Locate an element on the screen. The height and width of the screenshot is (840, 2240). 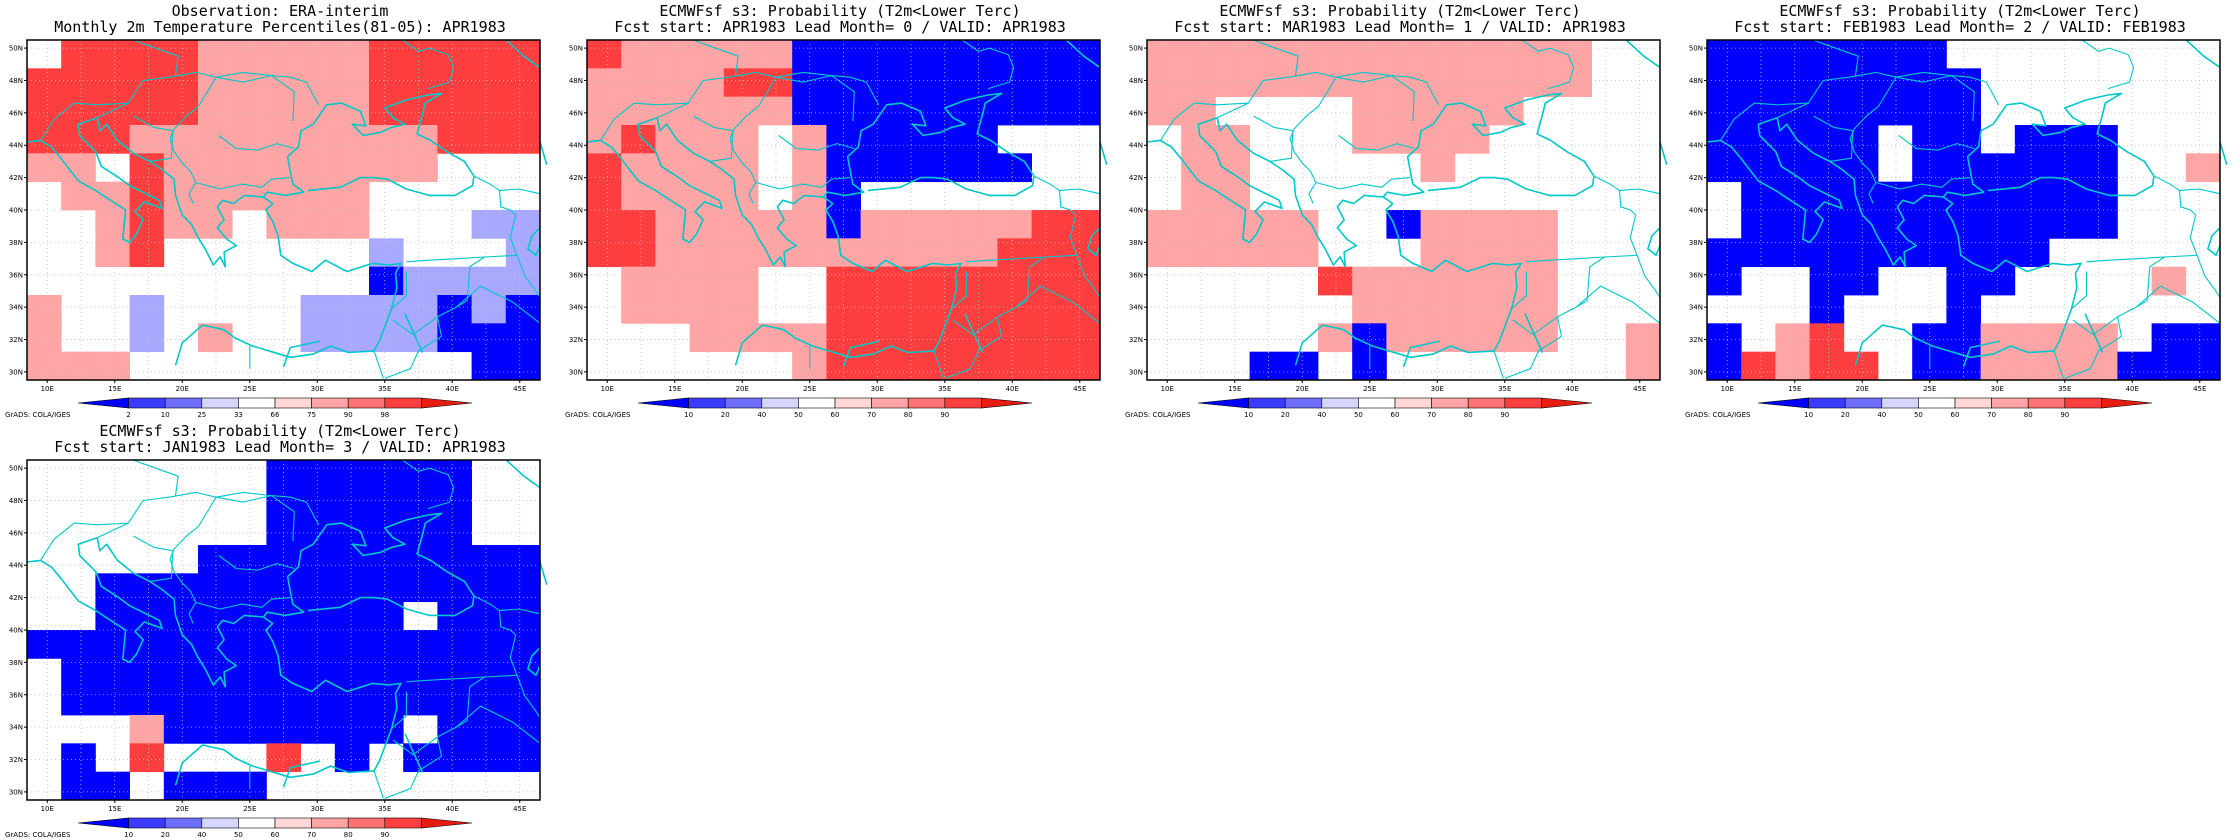
lat-tick-label: 42N is located at coordinates (1696, 178).